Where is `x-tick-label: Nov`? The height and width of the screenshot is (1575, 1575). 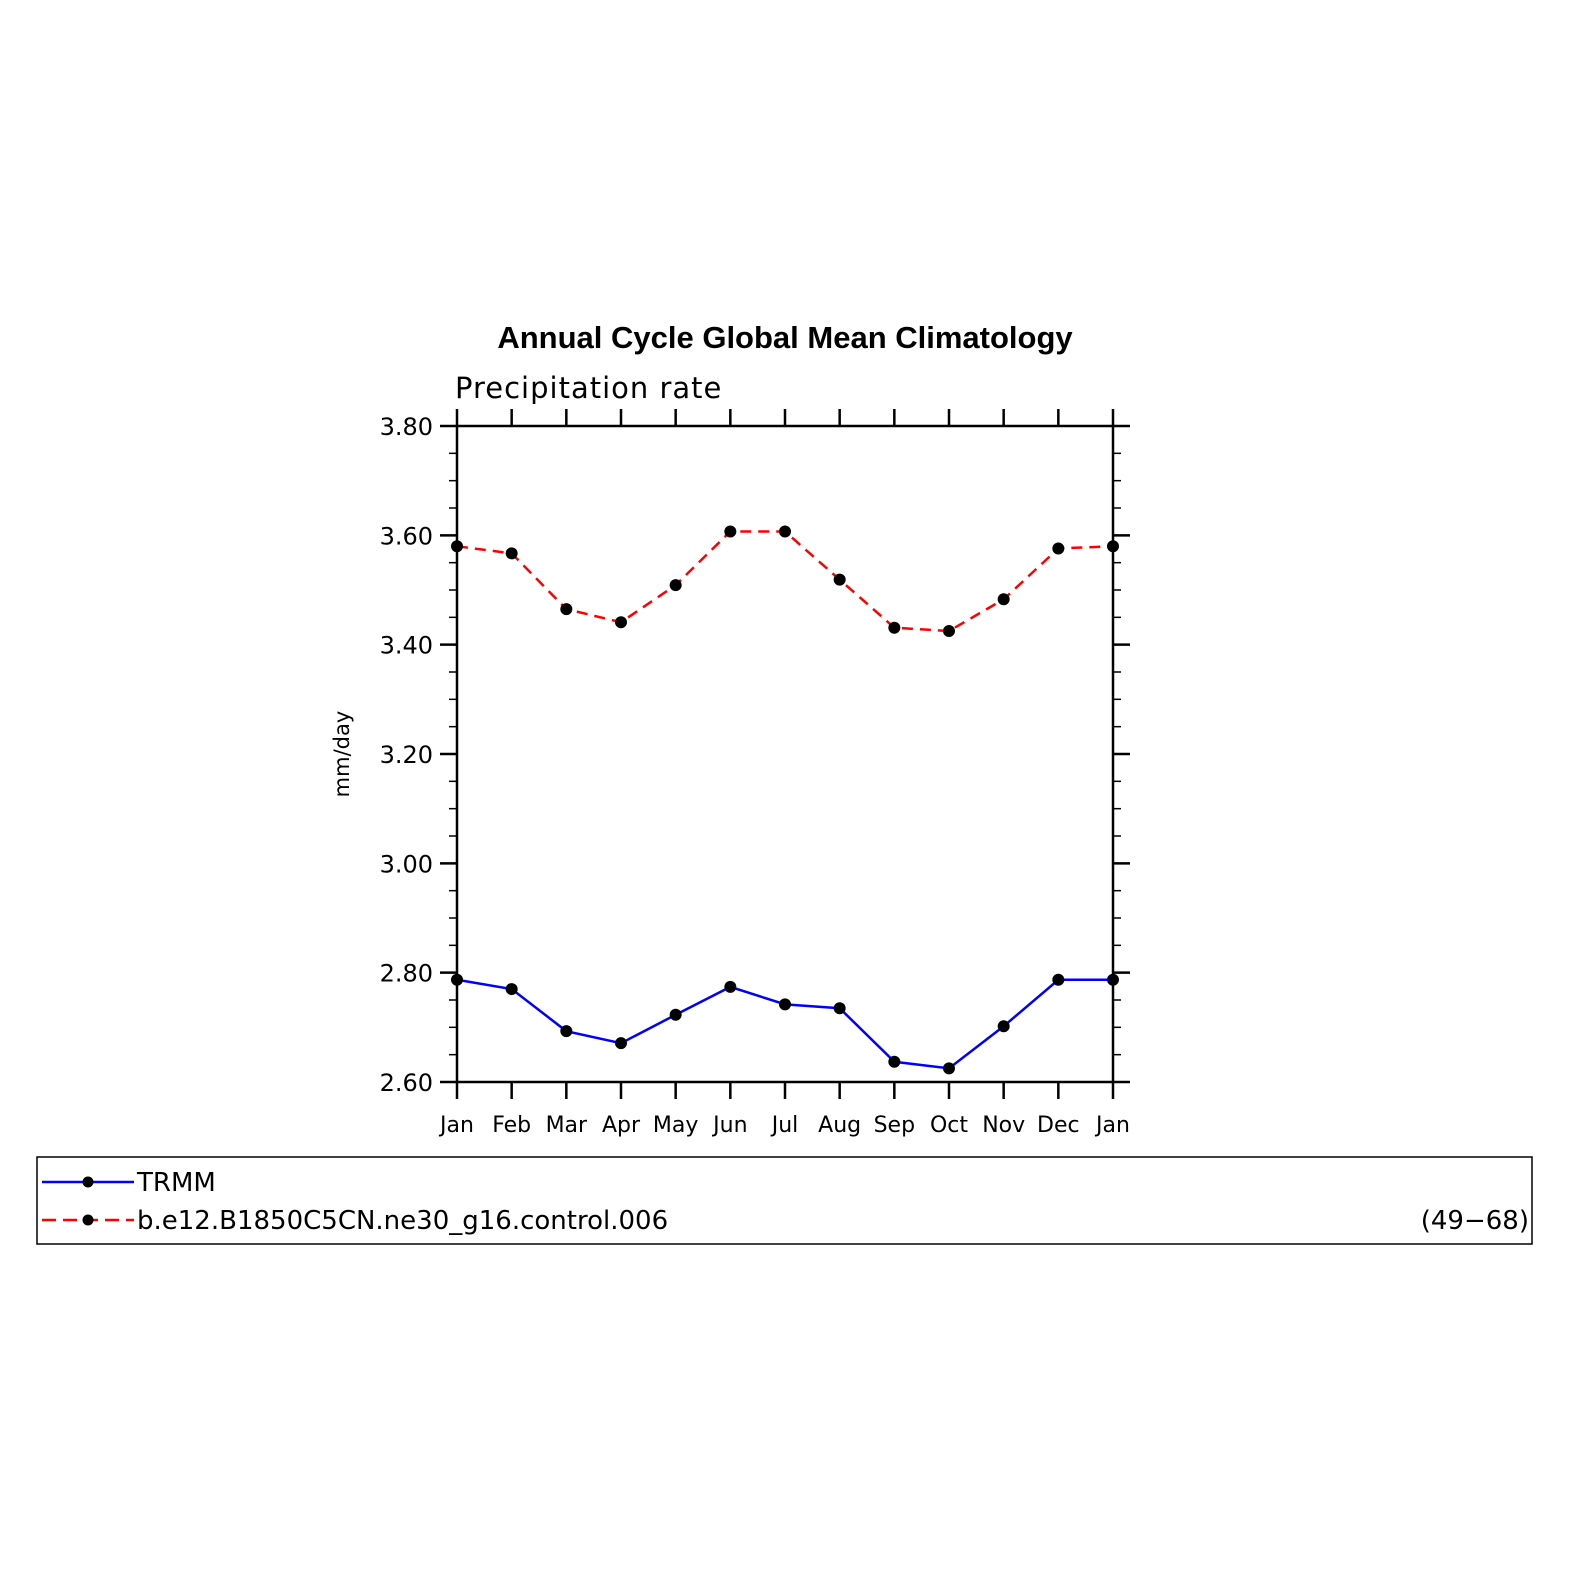
x-tick-label: Nov is located at coordinates (1003, 1125).